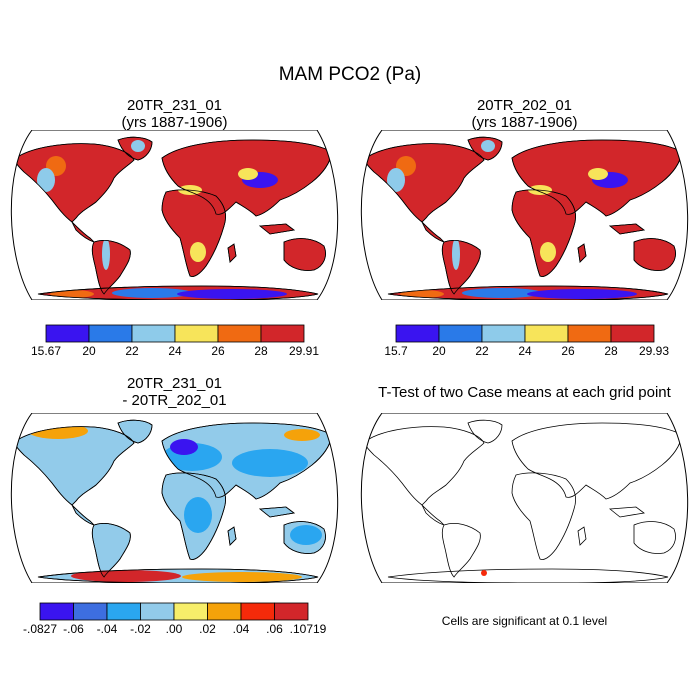 Image resolution: width=700 pixels, height=700 pixels. I want to click on colorbar-label: .02, so click(207, 629).